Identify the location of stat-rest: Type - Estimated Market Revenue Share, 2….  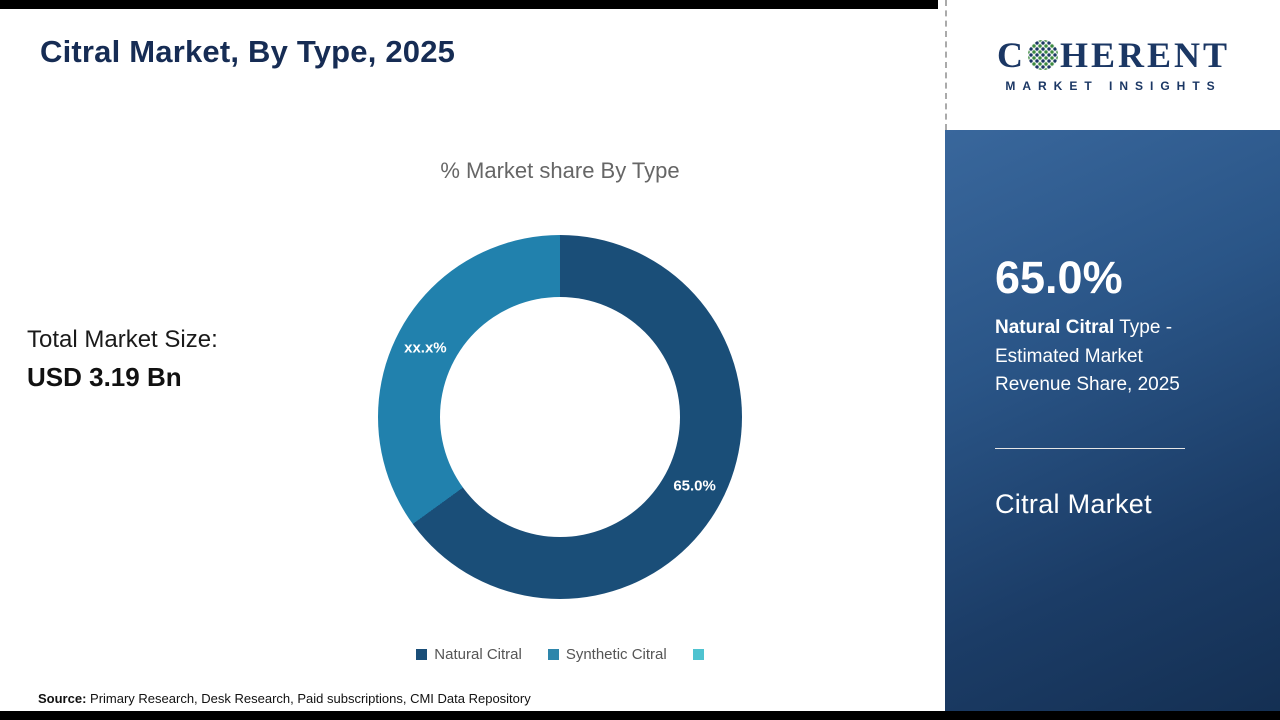
(1087, 356).